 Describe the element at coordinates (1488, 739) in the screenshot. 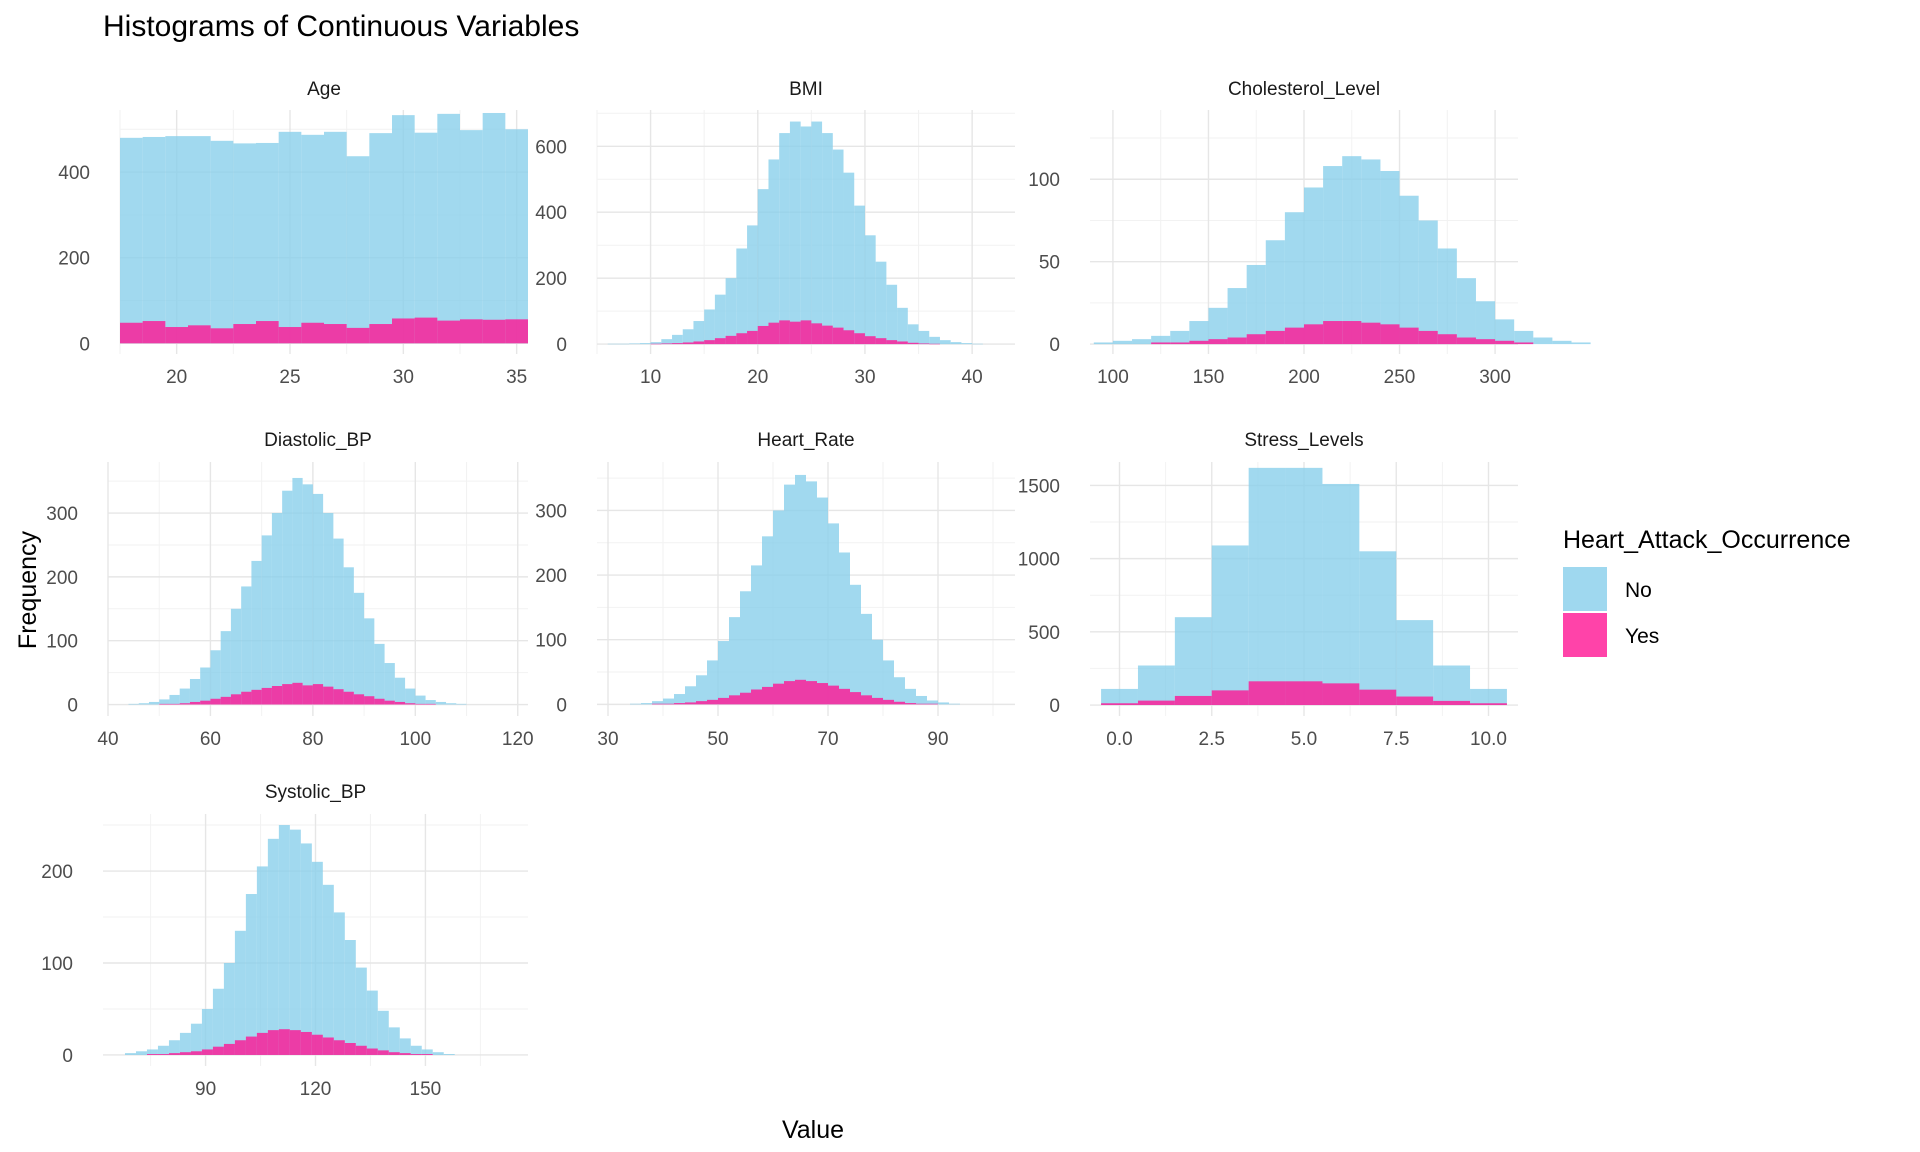

I see `x-tick-label: 10.0` at that location.